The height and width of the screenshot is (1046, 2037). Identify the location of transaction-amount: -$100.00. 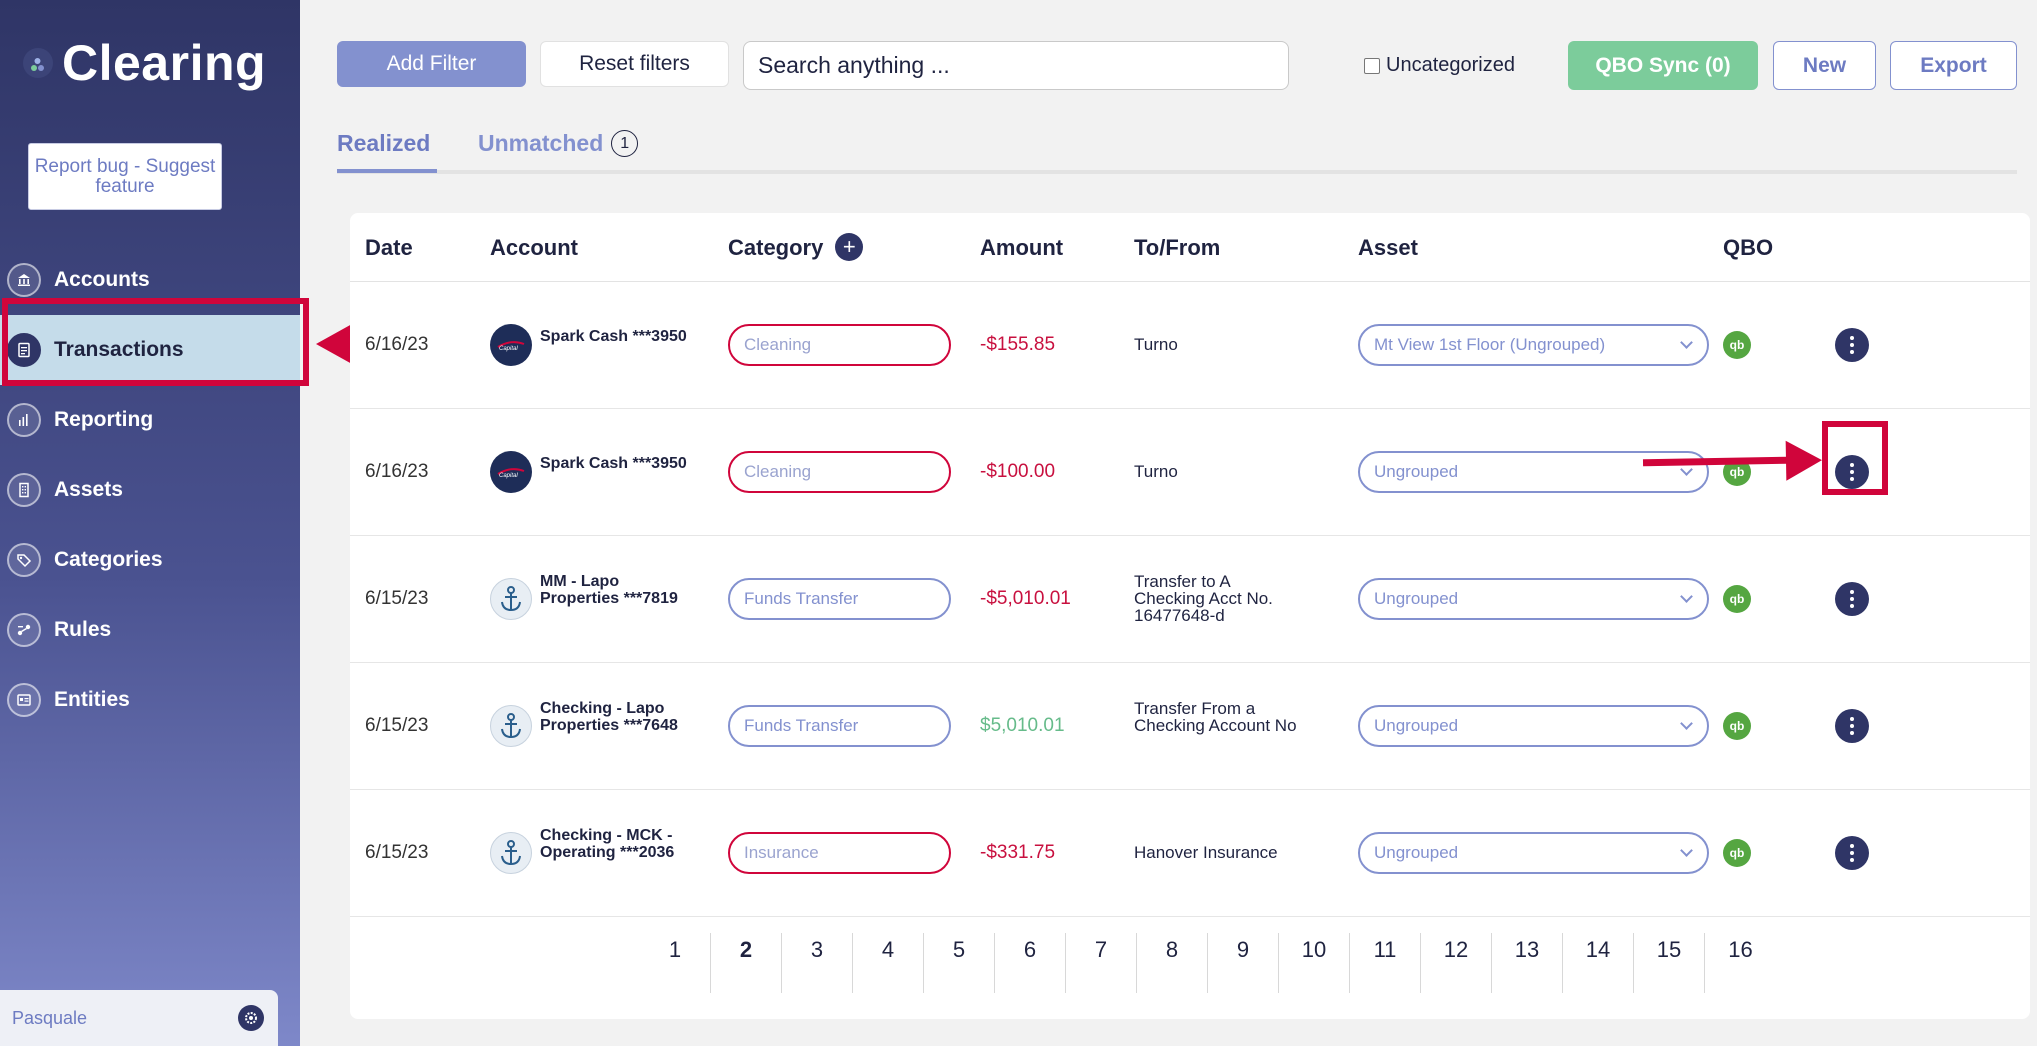
(1018, 471).